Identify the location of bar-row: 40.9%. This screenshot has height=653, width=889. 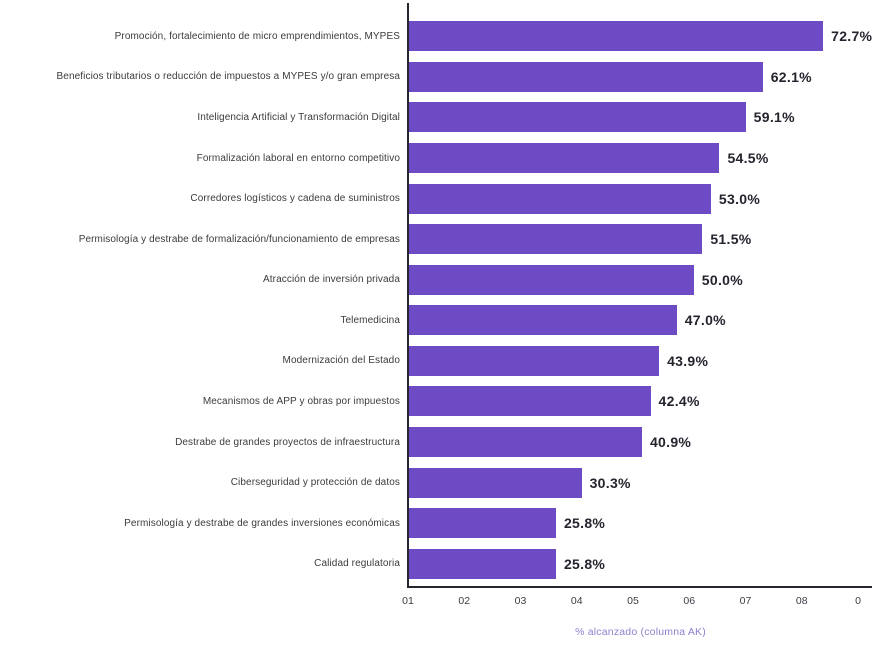
(634, 442).